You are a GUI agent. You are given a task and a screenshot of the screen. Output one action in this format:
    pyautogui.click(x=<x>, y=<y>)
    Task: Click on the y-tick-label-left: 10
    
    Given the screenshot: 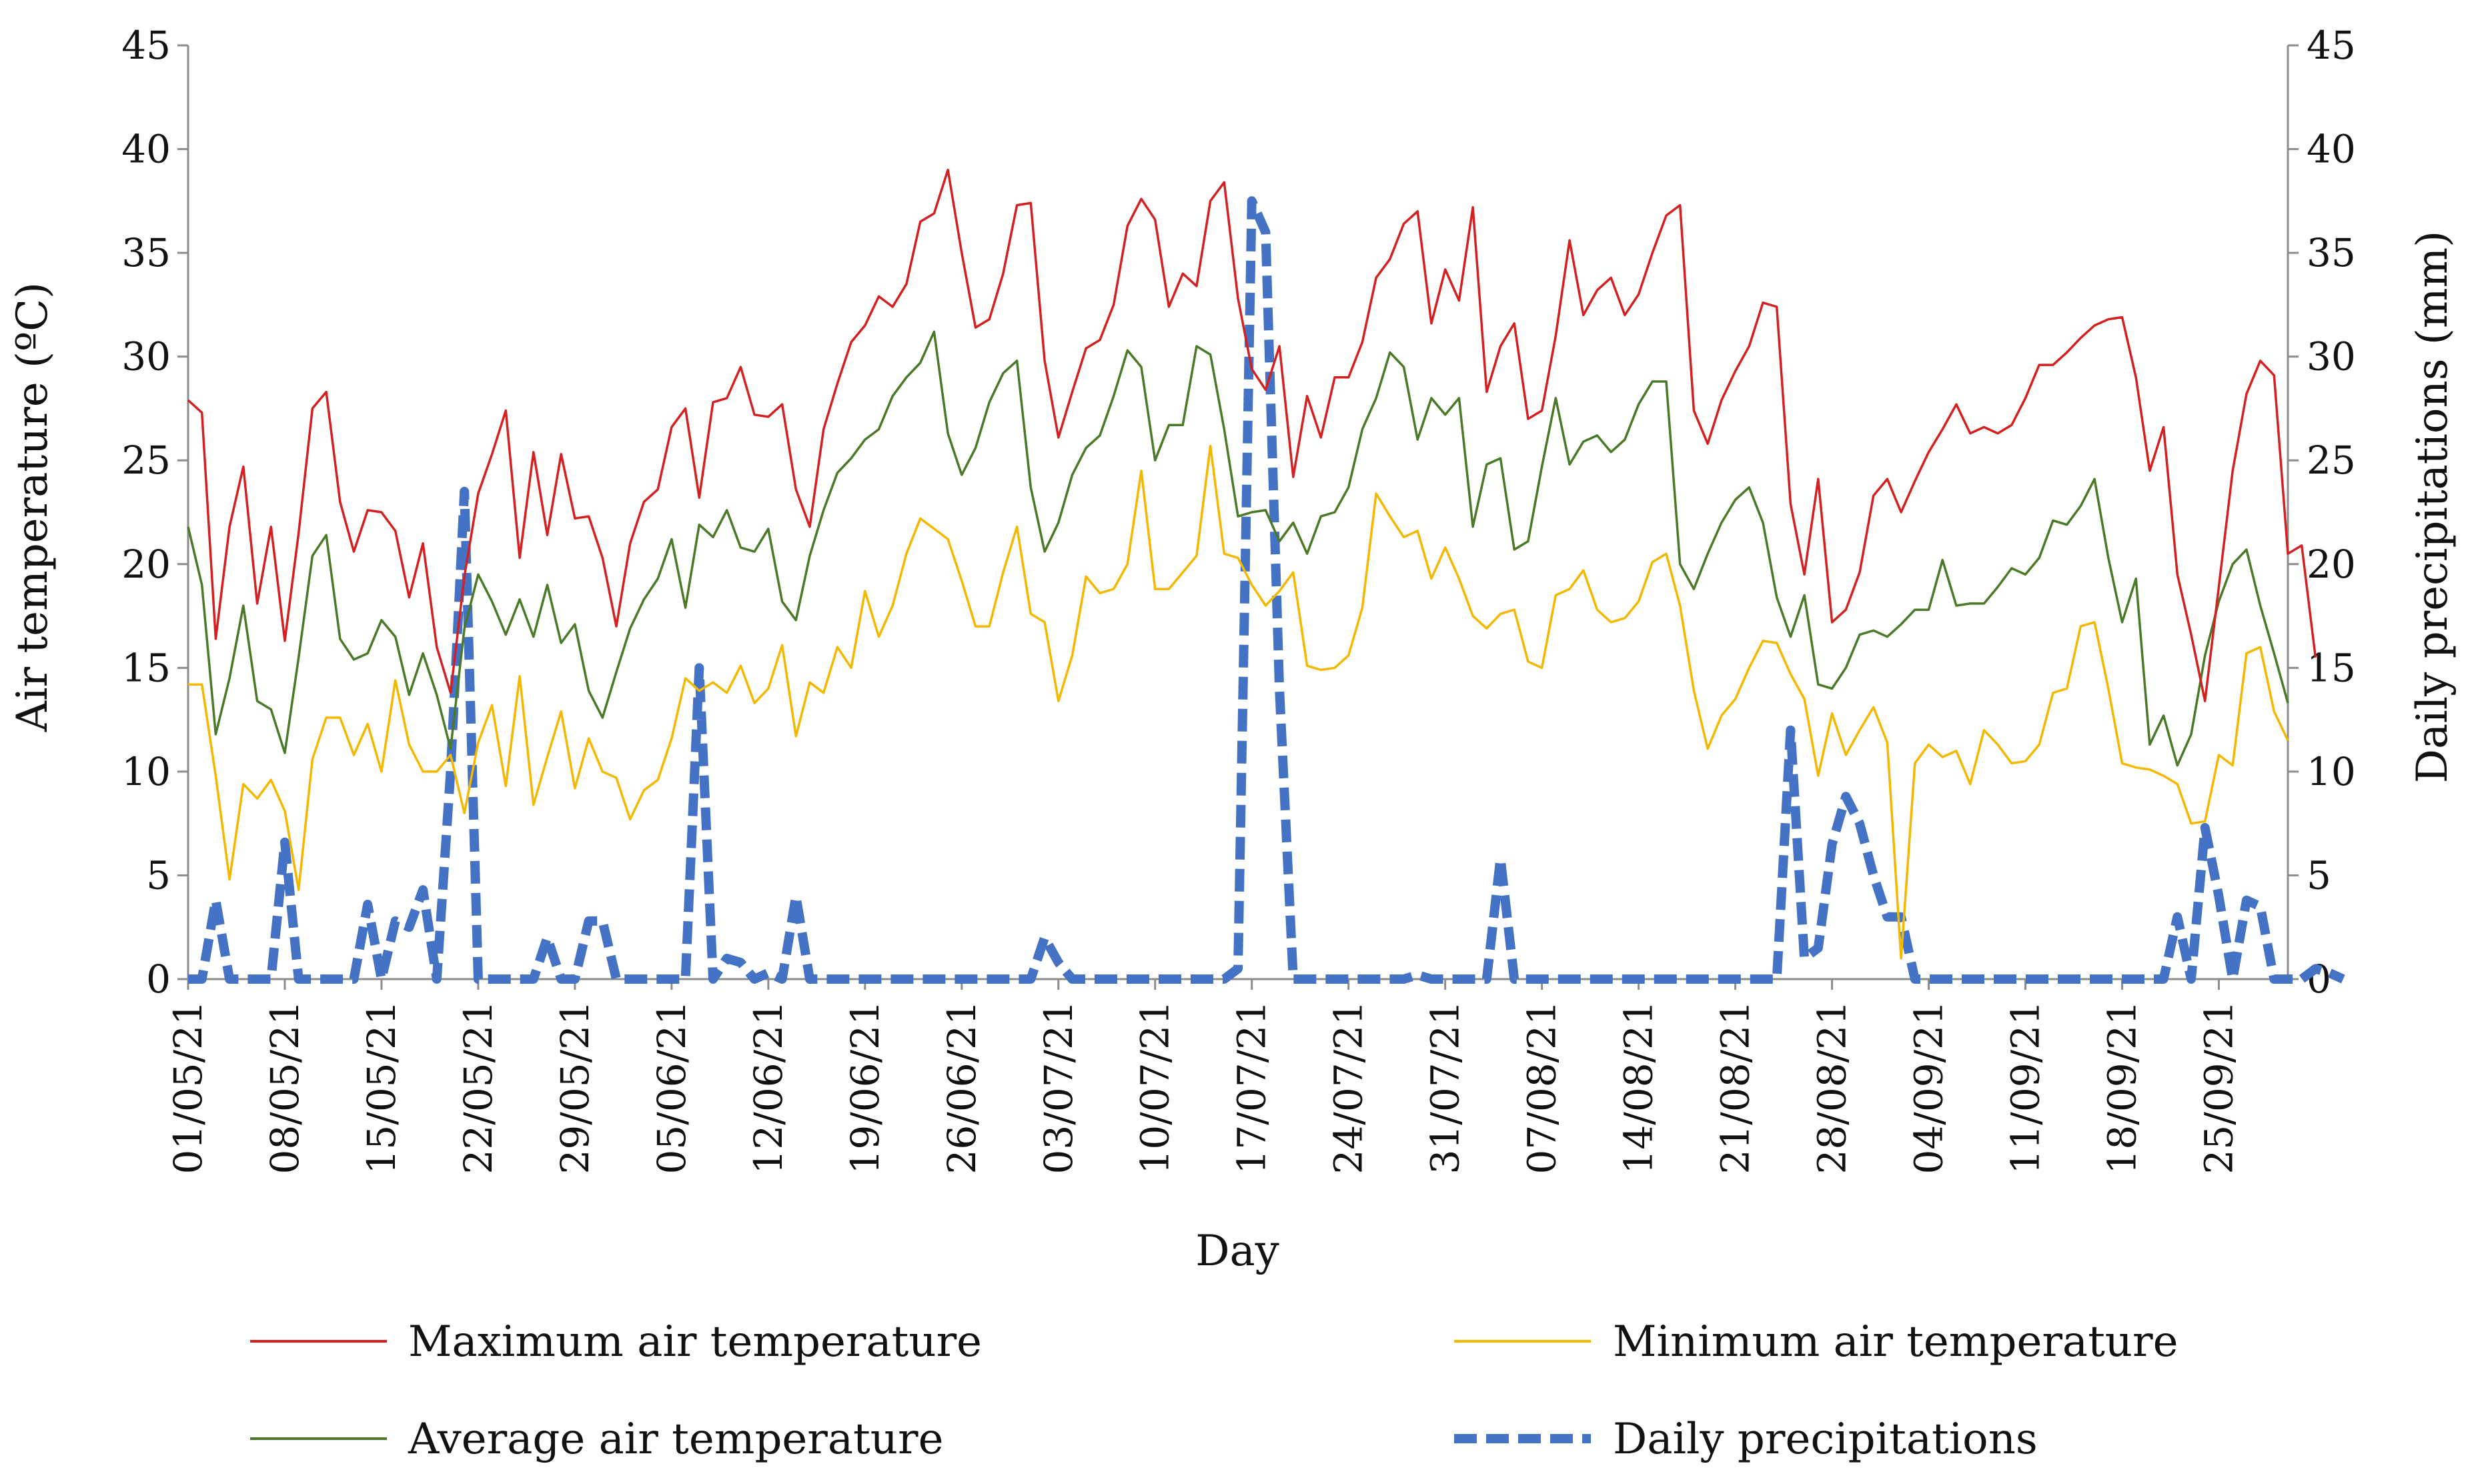 What is the action you would take?
    pyautogui.click(x=146, y=771)
    